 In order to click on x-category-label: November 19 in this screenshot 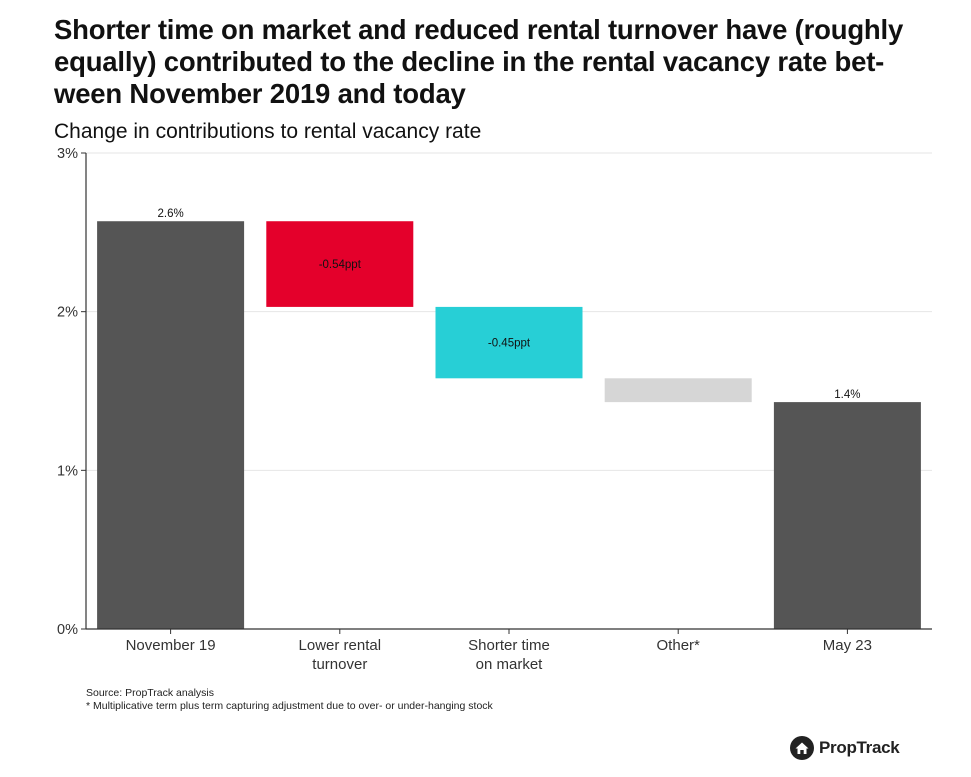, I will do `click(171, 645)`.